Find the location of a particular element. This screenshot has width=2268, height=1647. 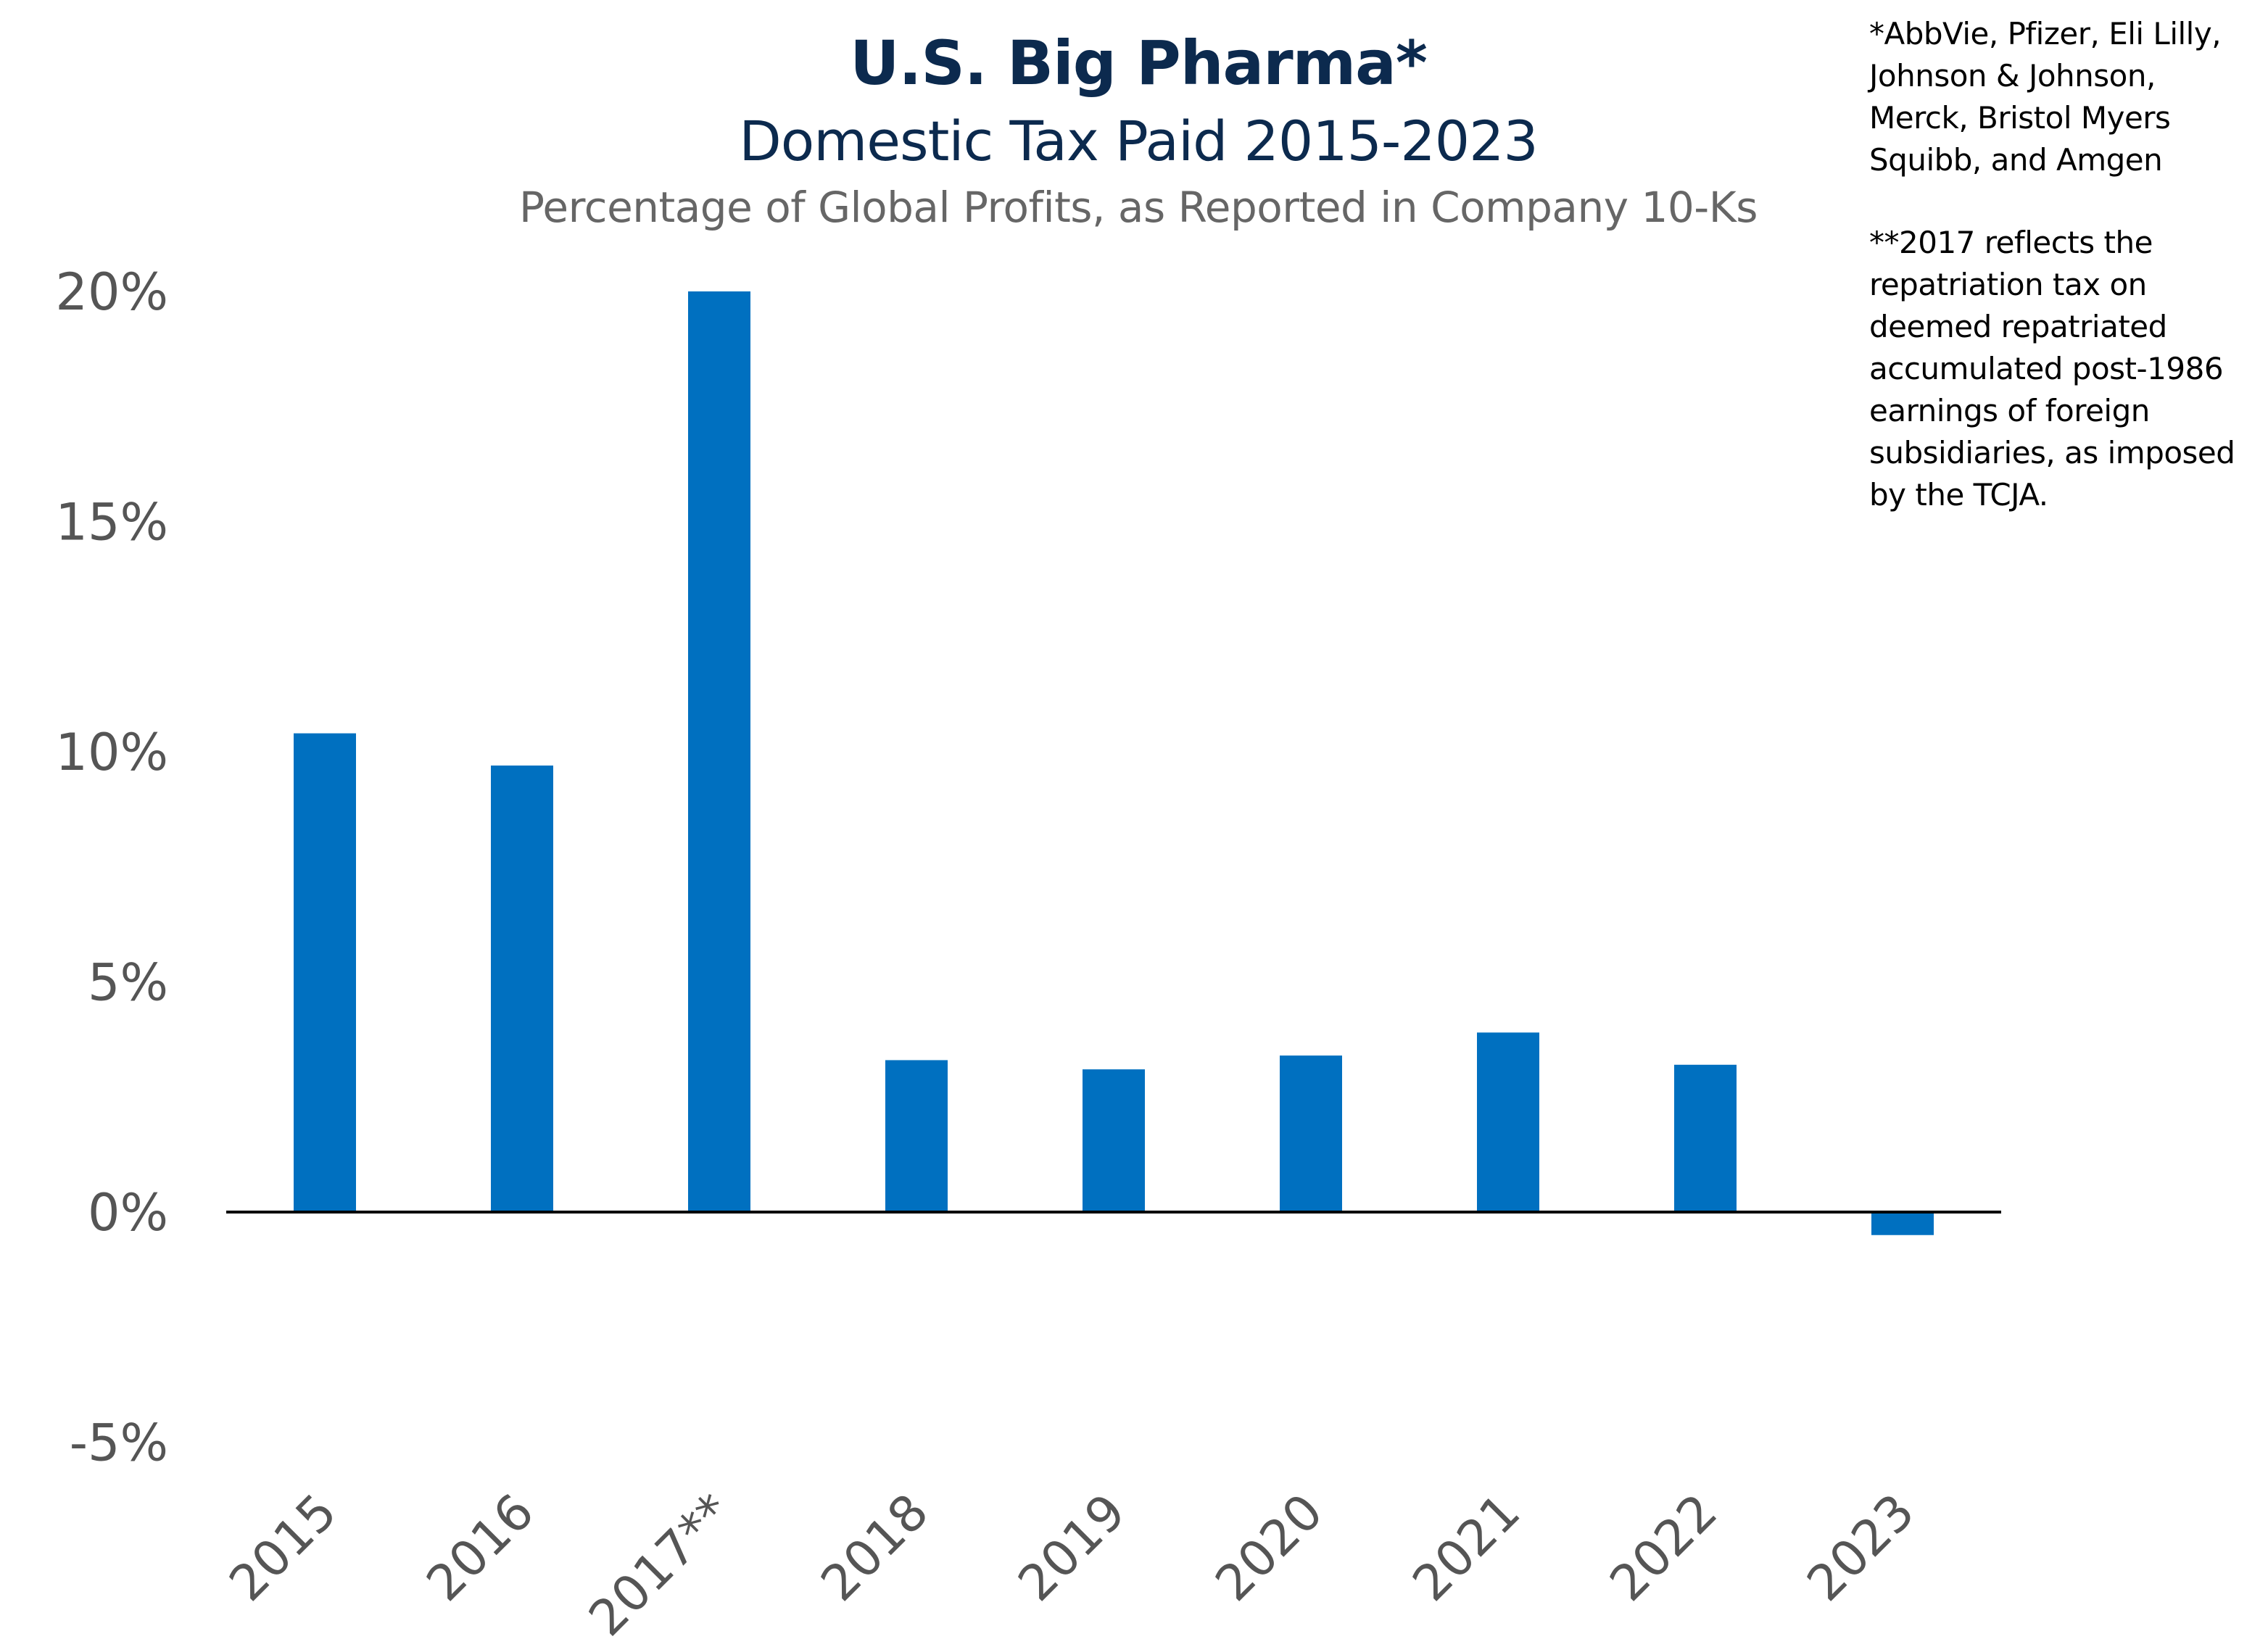

x-tick-label: 2022 is located at coordinates (1664, 1547).